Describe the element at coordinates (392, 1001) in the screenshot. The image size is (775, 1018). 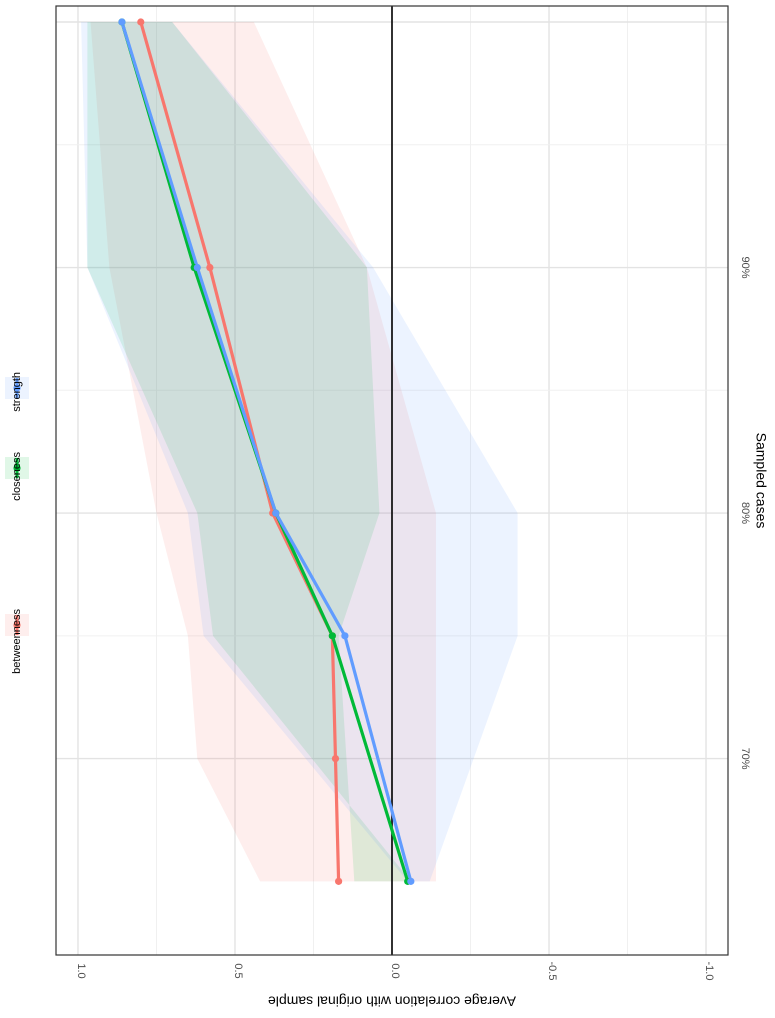
I see `y-axis-title: Average correlation with original sample` at that location.